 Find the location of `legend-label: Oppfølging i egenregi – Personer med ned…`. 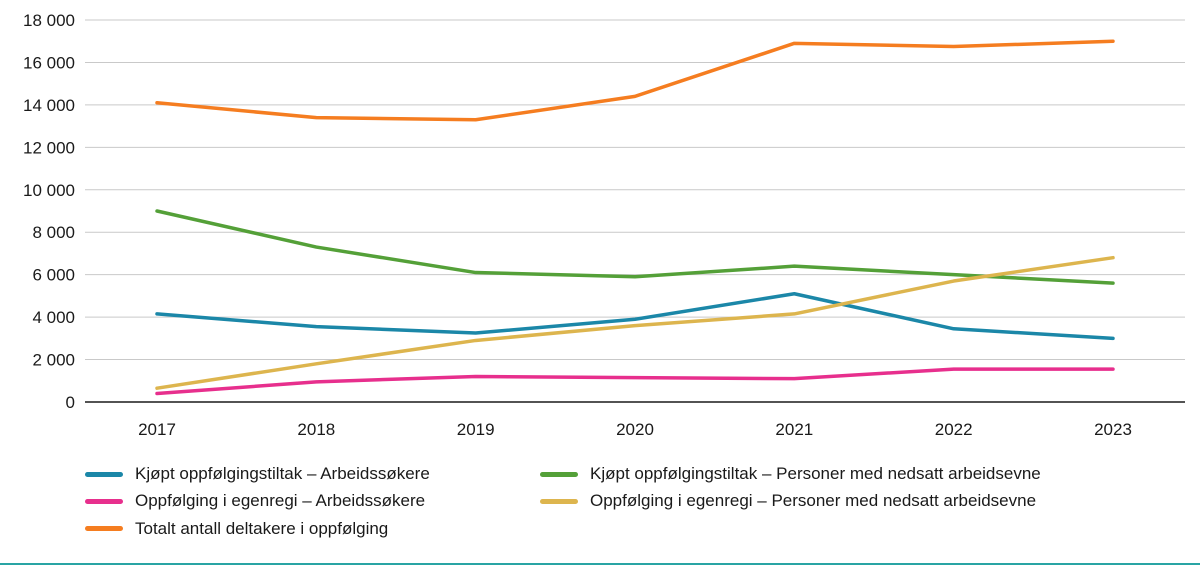

legend-label: Oppfølging i egenregi – Personer med ned… is located at coordinates (813, 501).